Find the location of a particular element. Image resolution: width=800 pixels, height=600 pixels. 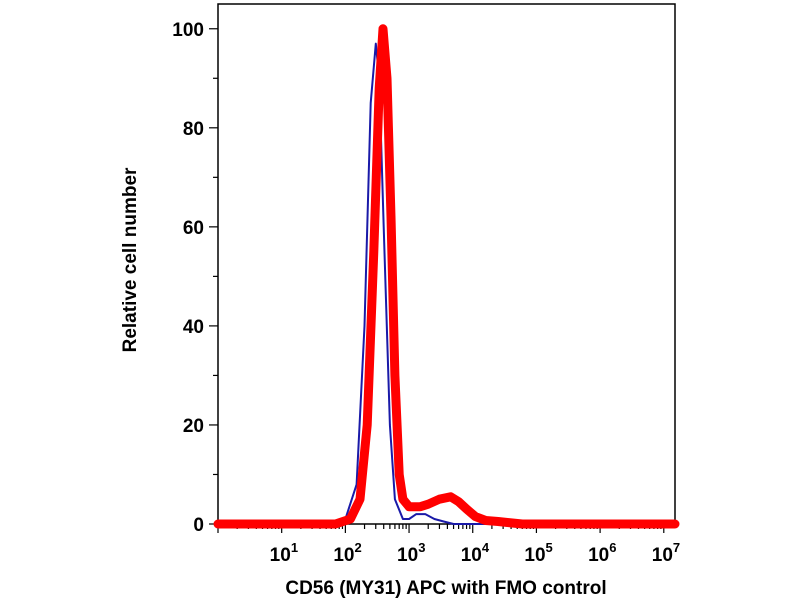

y-axis-label: Relative cell number is located at coordinates (130, 259).